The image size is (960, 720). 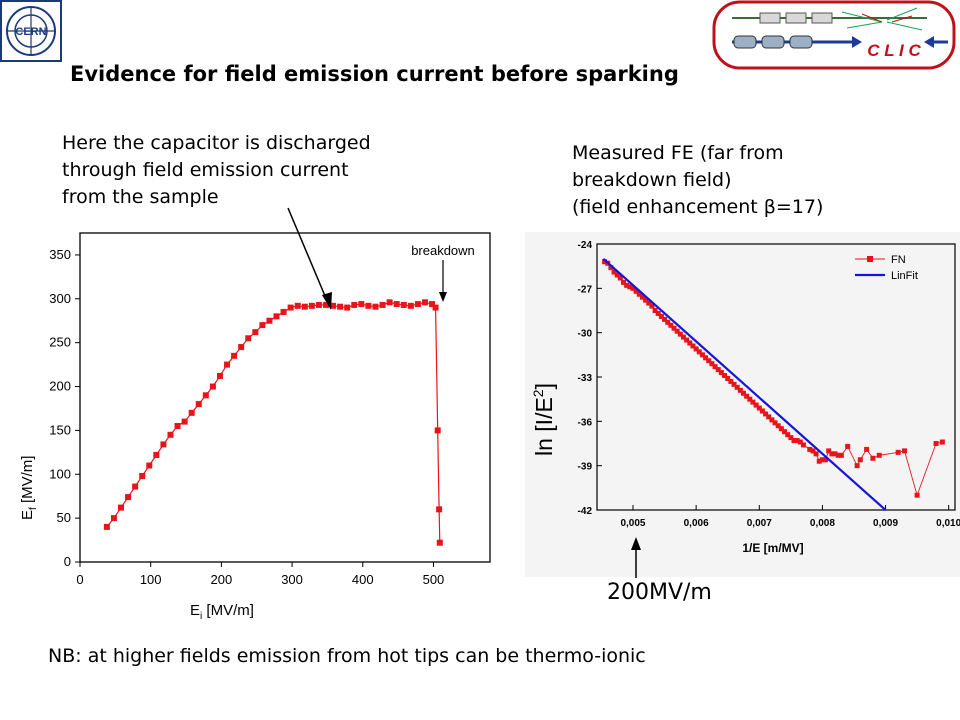 What do you see at coordinates (60, 429) in the screenshot?
I see `y-tick-label: 150` at bounding box center [60, 429].